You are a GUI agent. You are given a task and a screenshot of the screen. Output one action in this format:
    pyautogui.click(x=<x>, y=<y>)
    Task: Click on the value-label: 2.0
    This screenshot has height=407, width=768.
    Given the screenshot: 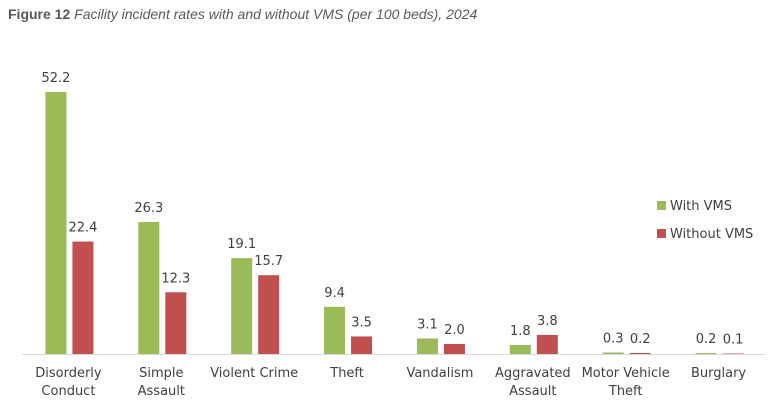 What is the action you would take?
    pyautogui.click(x=454, y=330)
    